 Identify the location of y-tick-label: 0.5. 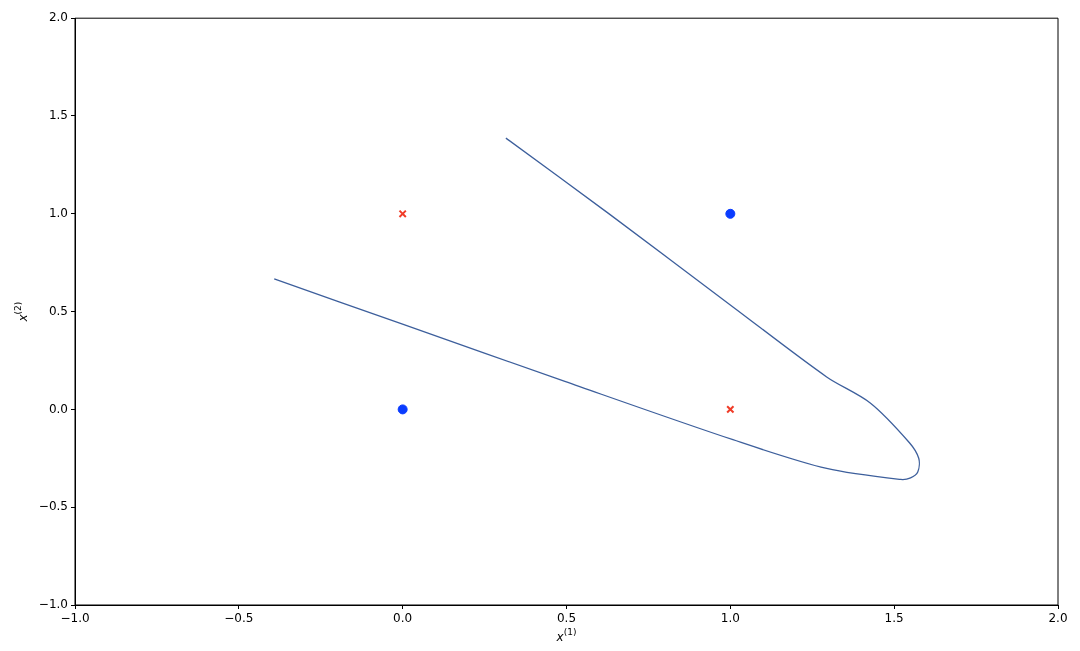
(58, 310).